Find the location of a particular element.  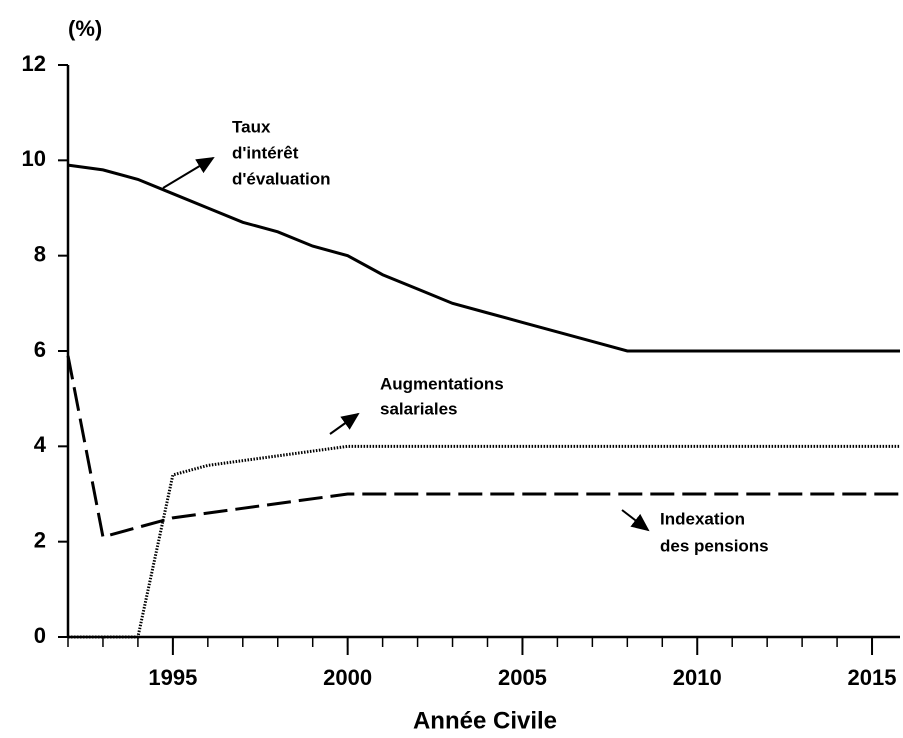

x-axis-label: Année Civile is located at coordinates (485, 720).